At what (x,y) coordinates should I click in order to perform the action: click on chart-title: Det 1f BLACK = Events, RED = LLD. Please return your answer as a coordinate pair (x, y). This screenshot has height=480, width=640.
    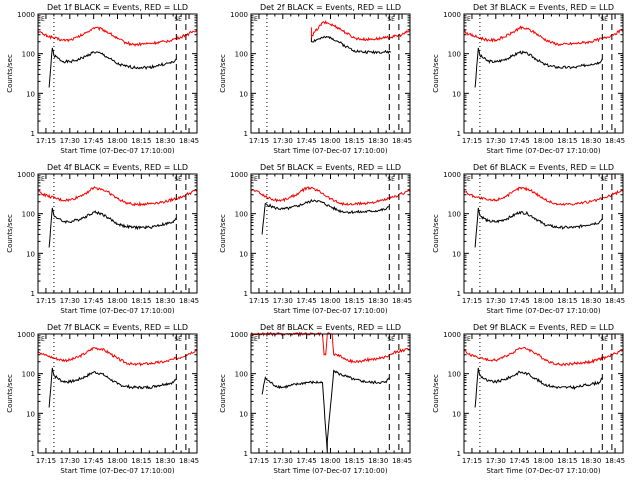
    Looking at the image, I should click on (117, 7).